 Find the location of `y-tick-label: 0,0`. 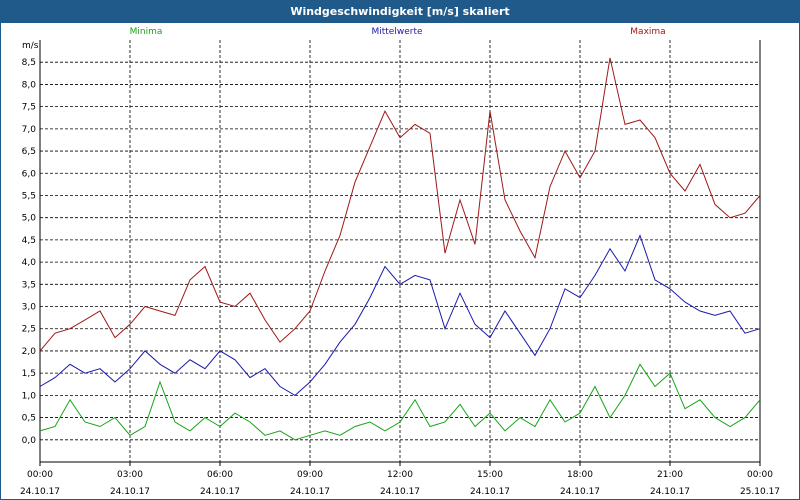

y-tick-label: 0,0 is located at coordinates (29, 441).